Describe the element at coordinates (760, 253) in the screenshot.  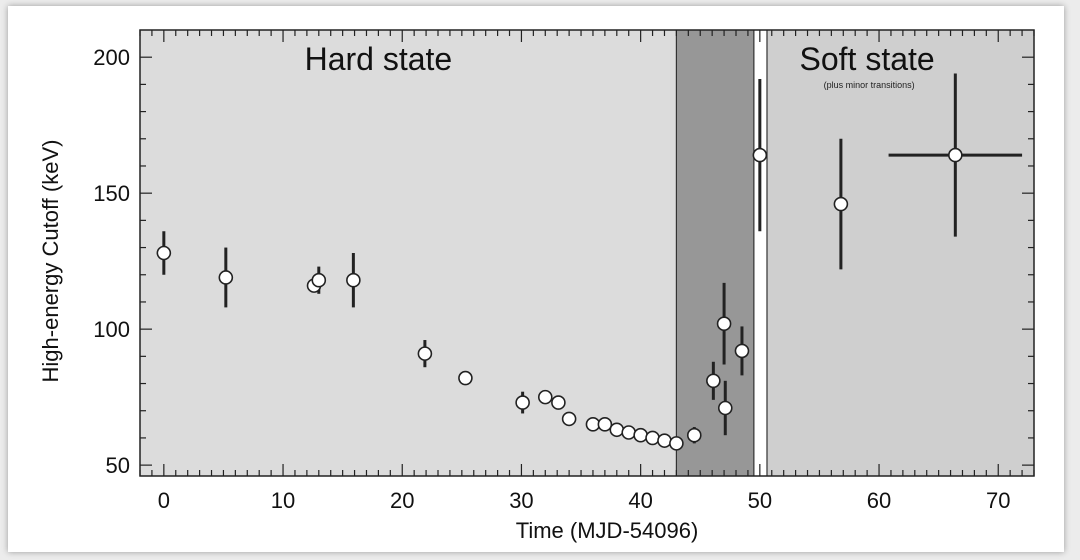
I see `region-gap` at that location.